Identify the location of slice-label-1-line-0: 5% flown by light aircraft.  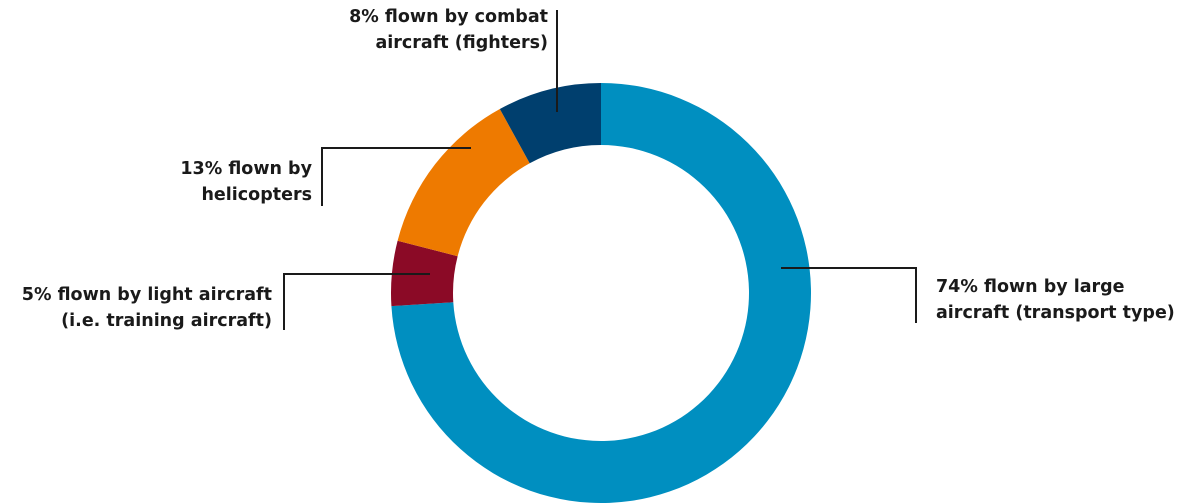
(147, 295).